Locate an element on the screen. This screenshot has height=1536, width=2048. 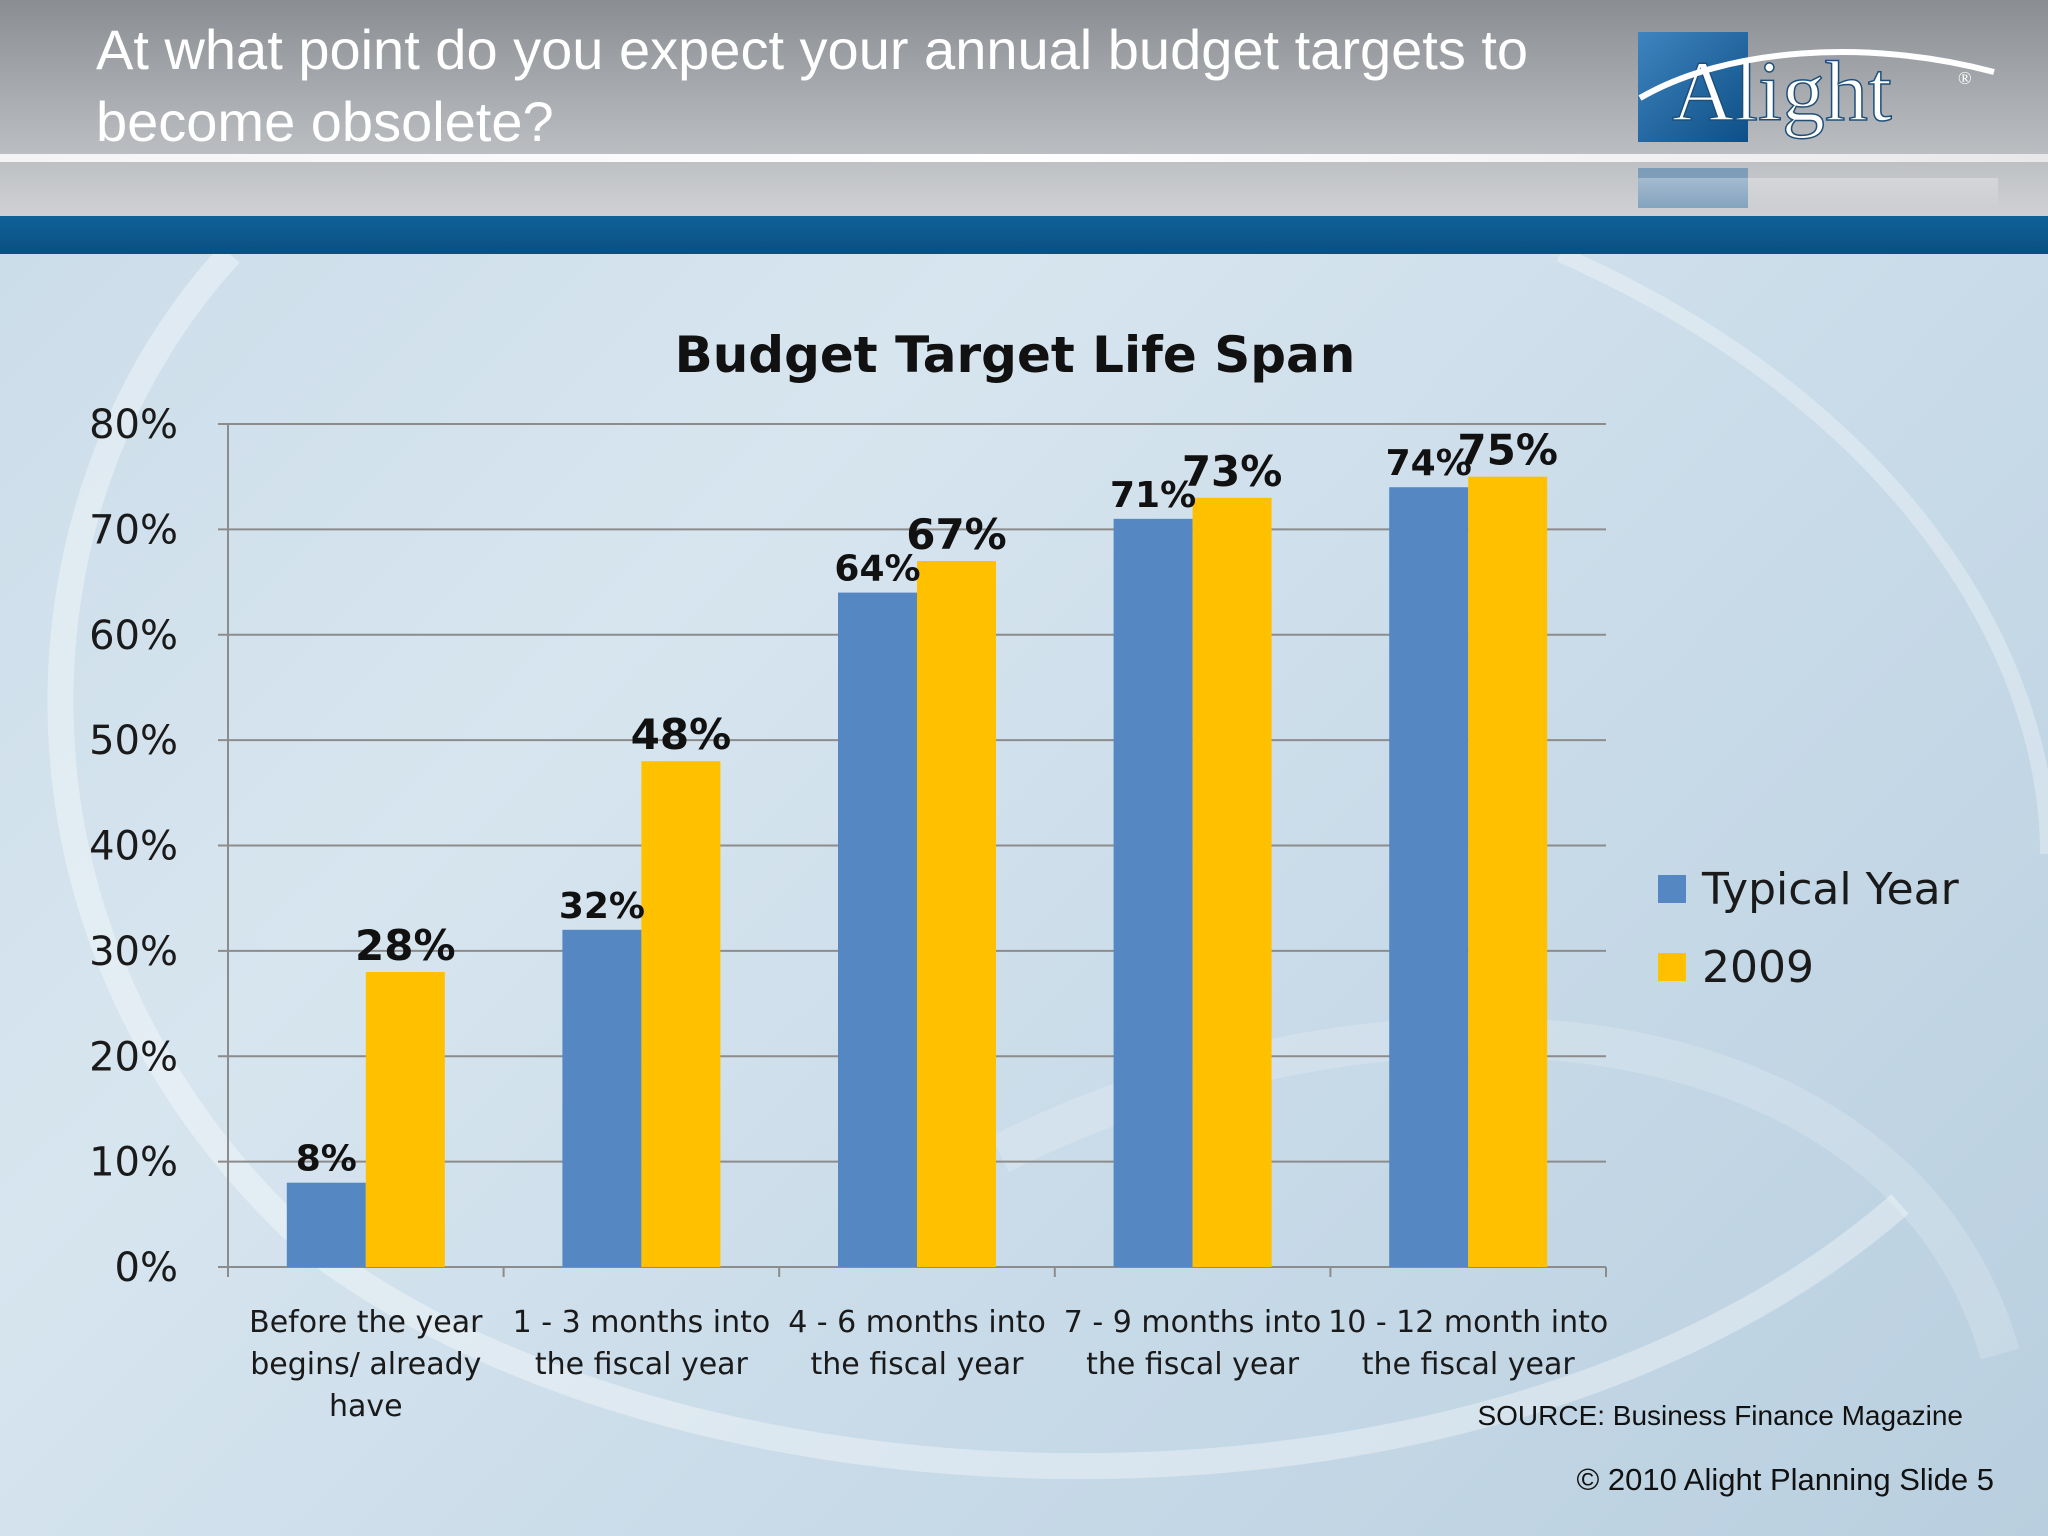
data-label: 28% is located at coordinates (405, 945).